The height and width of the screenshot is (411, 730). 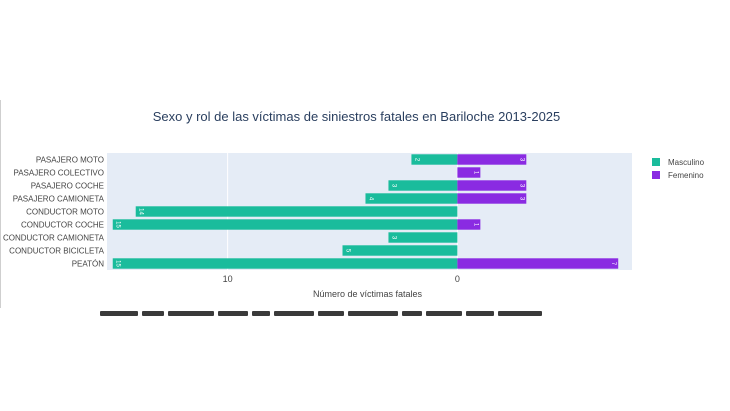 I want to click on bar-value-label: 7, so click(x=613, y=264).